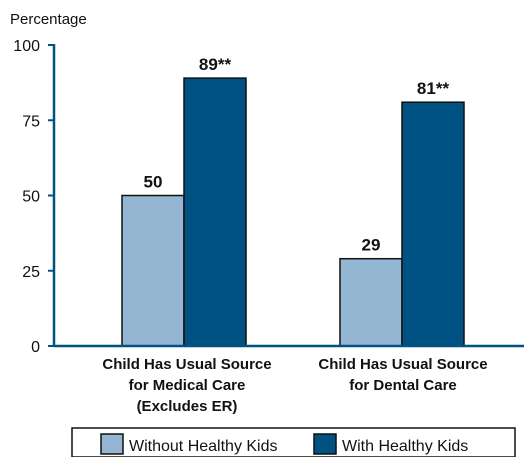 Image resolution: width=526 pixels, height=457 pixels. Describe the element at coordinates (325, 444) in the screenshot. I see `legend-swatch-with-healthy-kids` at that location.